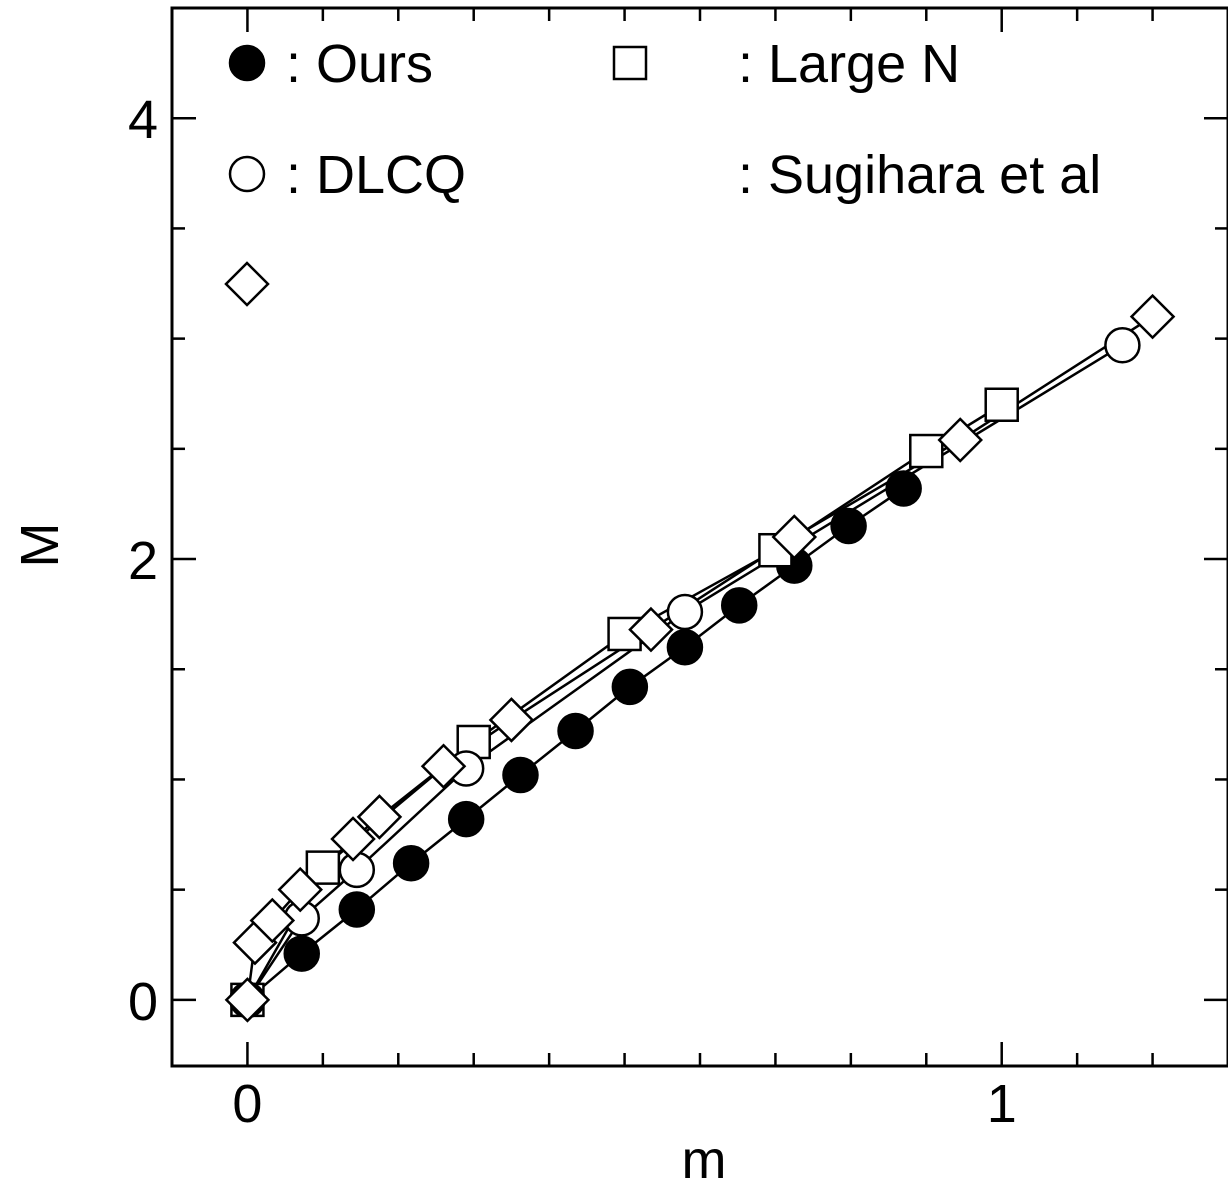 Image resolution: width=1228 pixels, height=1189 pixels. I want to click on legend-label: : DLCQ, so click(376, 175).